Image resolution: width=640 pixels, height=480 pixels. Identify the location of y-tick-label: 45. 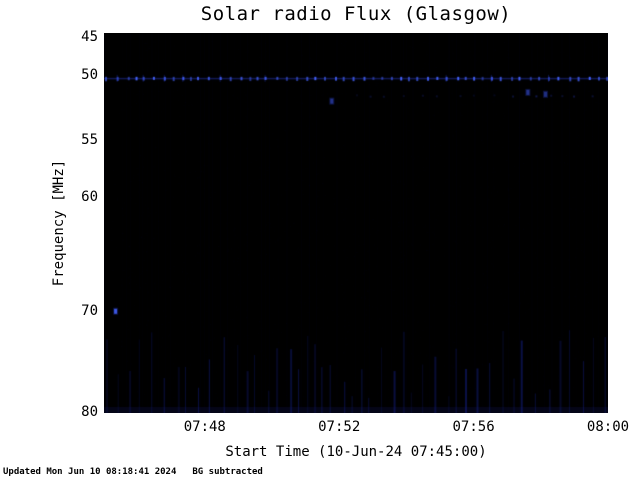
(89, 36).